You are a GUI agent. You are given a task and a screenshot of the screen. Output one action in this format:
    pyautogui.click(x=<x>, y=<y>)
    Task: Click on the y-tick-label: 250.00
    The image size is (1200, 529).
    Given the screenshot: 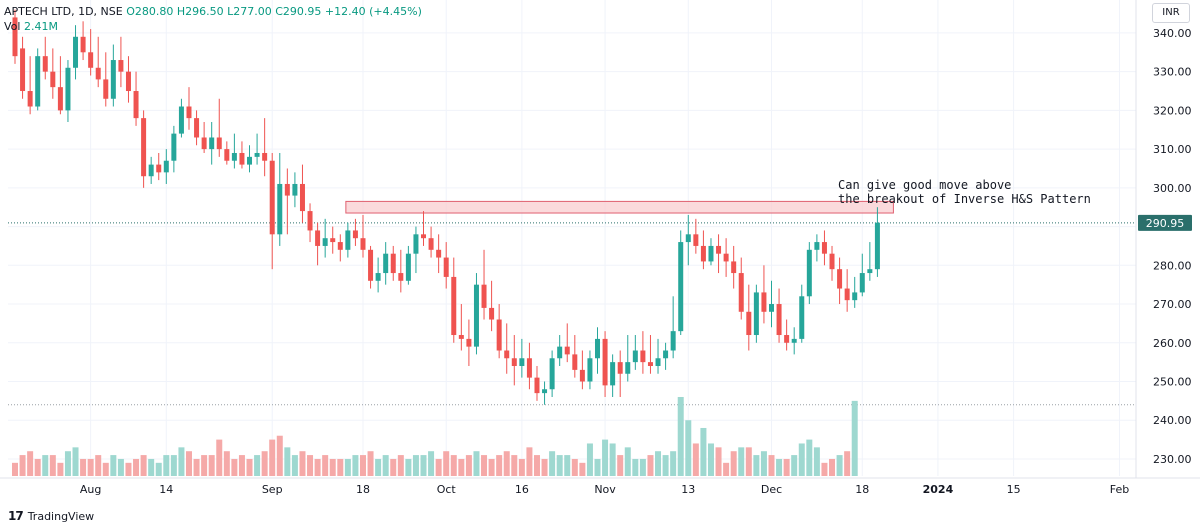 What is the action you would take?
    pyautogui.click(x=1172, y=381)
    